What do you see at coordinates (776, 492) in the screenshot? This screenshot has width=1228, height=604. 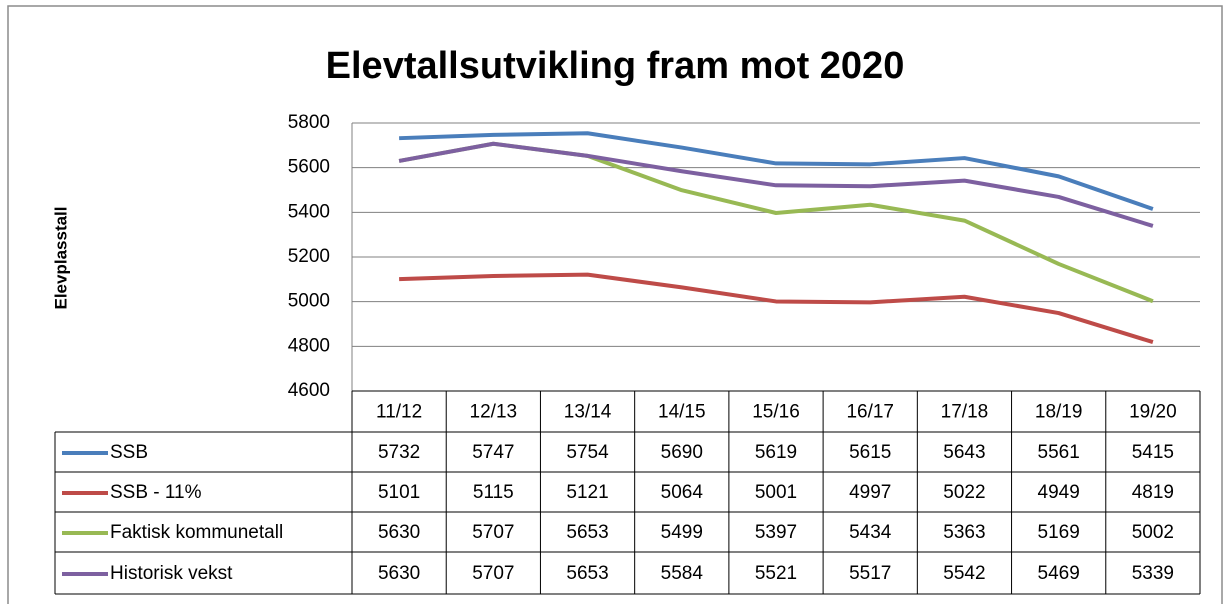 I see `table-cell: 5001` at bounding box center [776, 492].